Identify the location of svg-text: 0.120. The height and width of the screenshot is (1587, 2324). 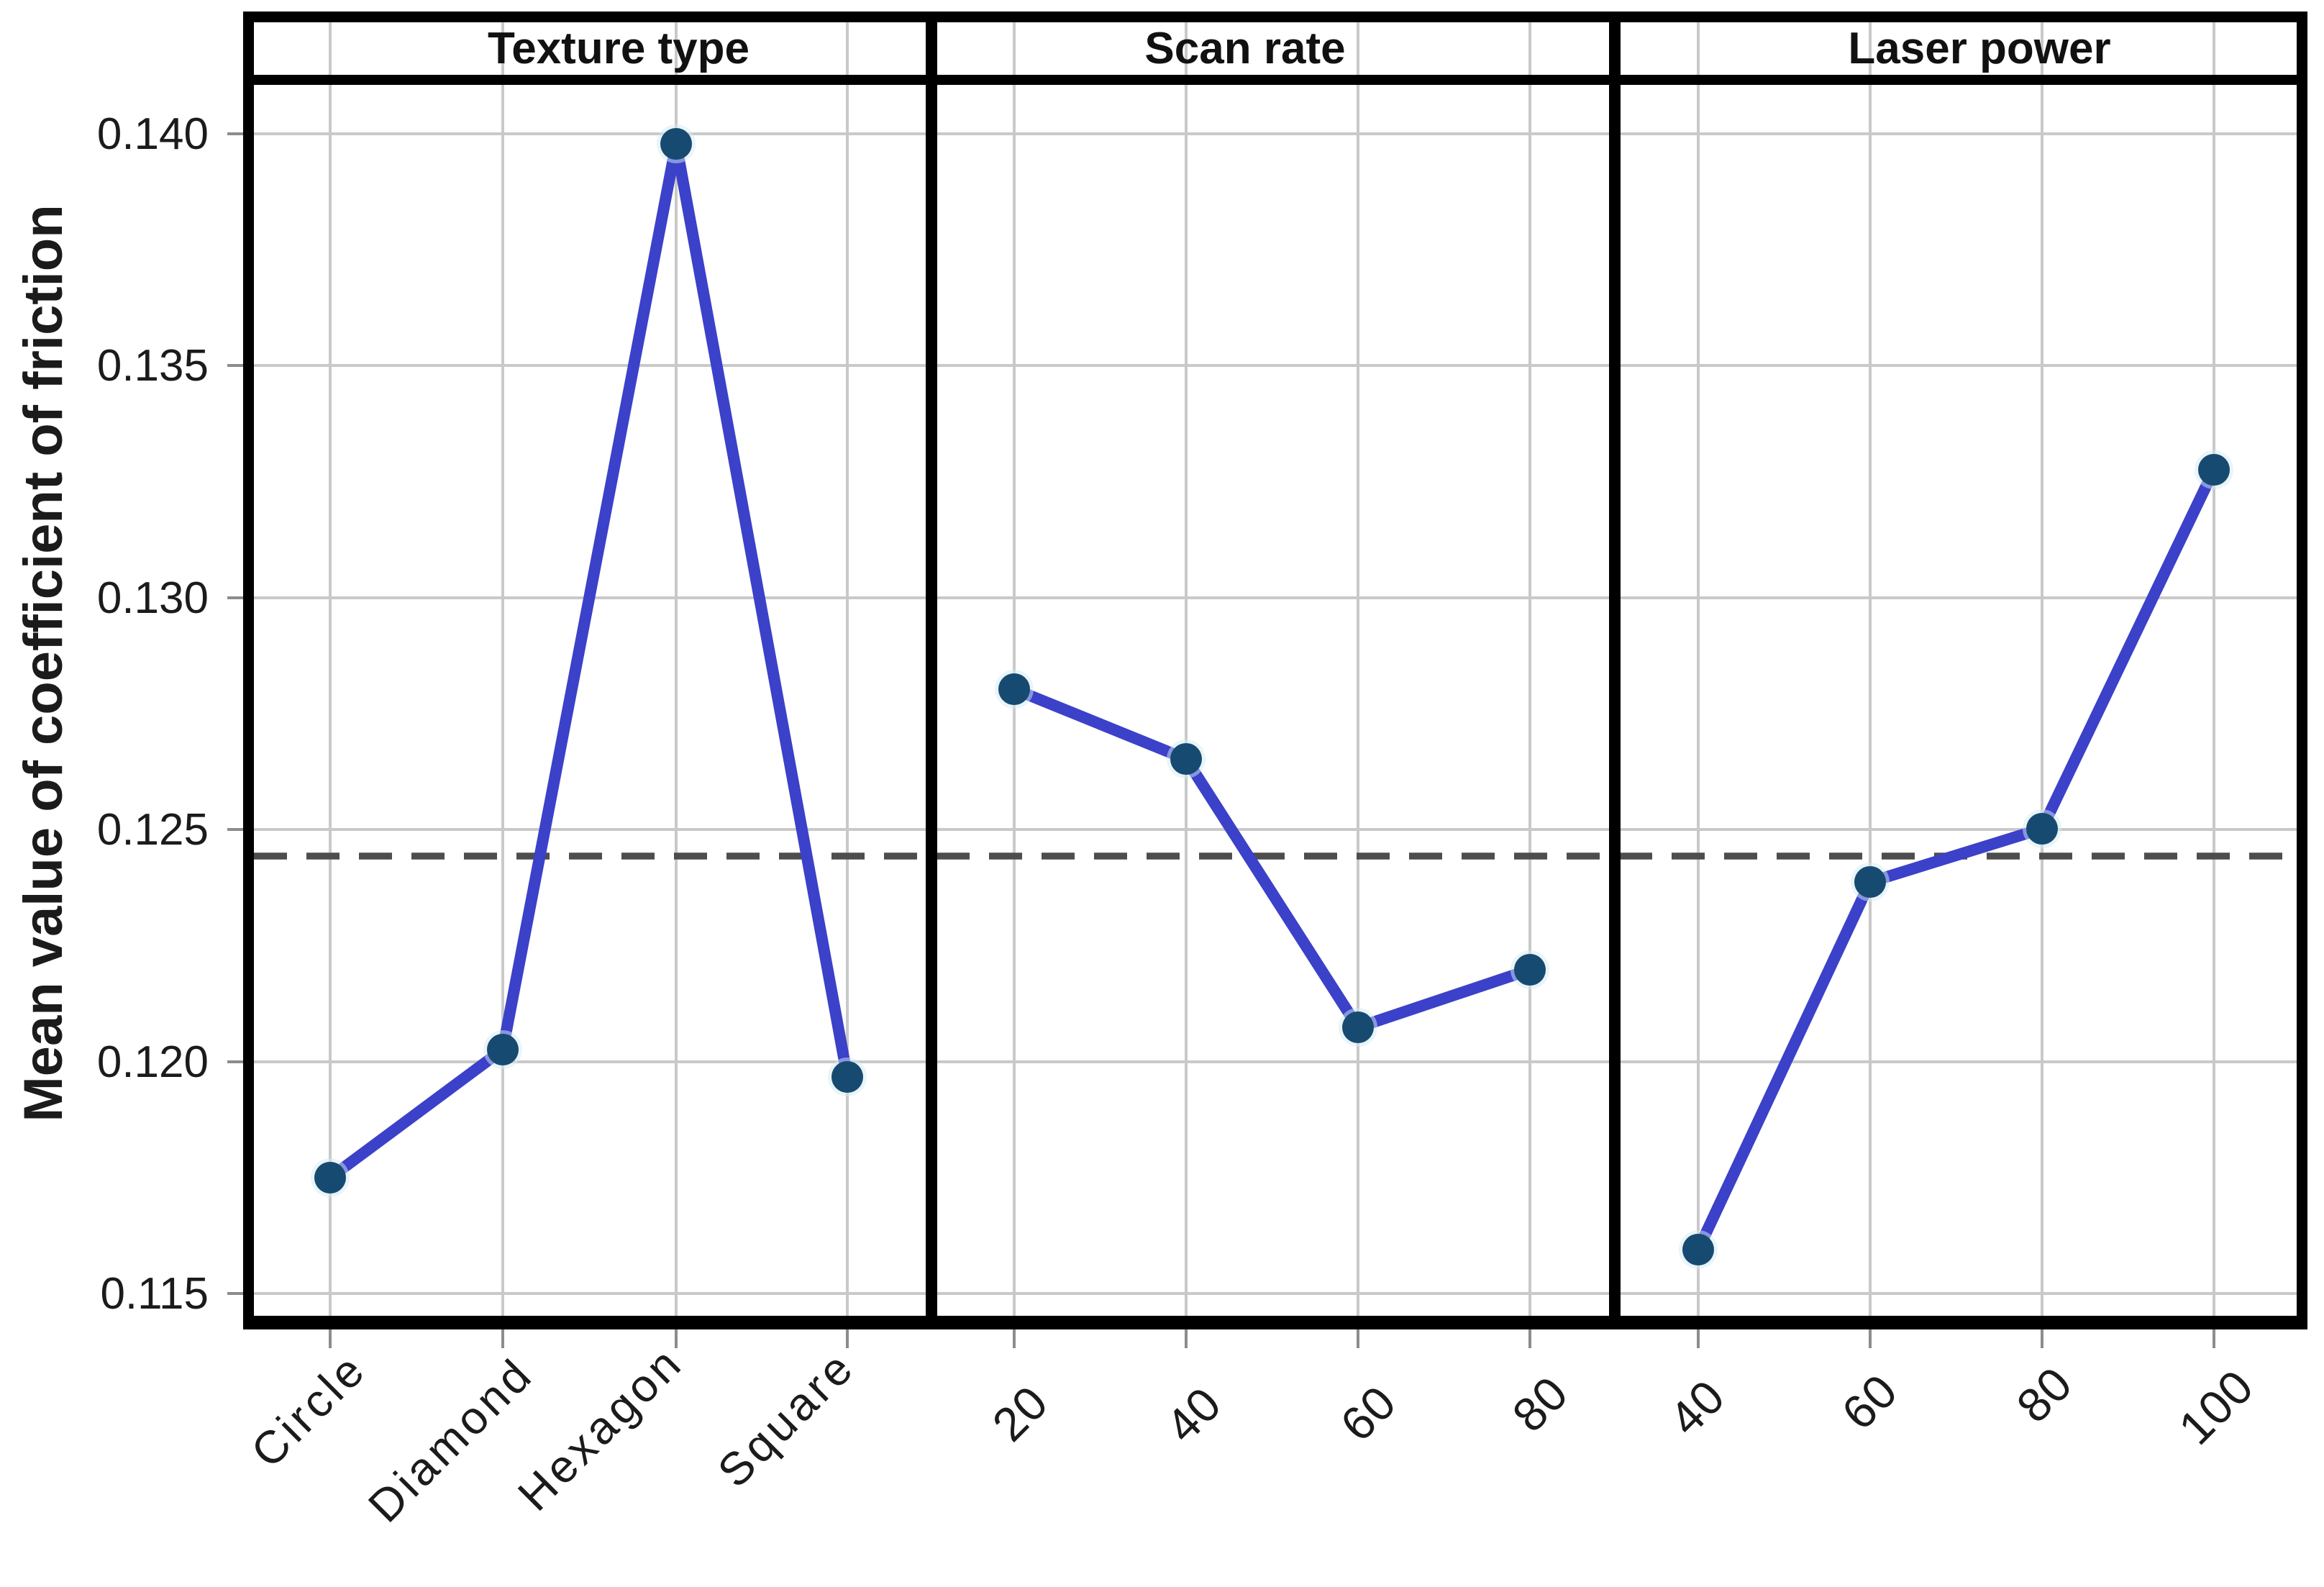
(153, 1062).